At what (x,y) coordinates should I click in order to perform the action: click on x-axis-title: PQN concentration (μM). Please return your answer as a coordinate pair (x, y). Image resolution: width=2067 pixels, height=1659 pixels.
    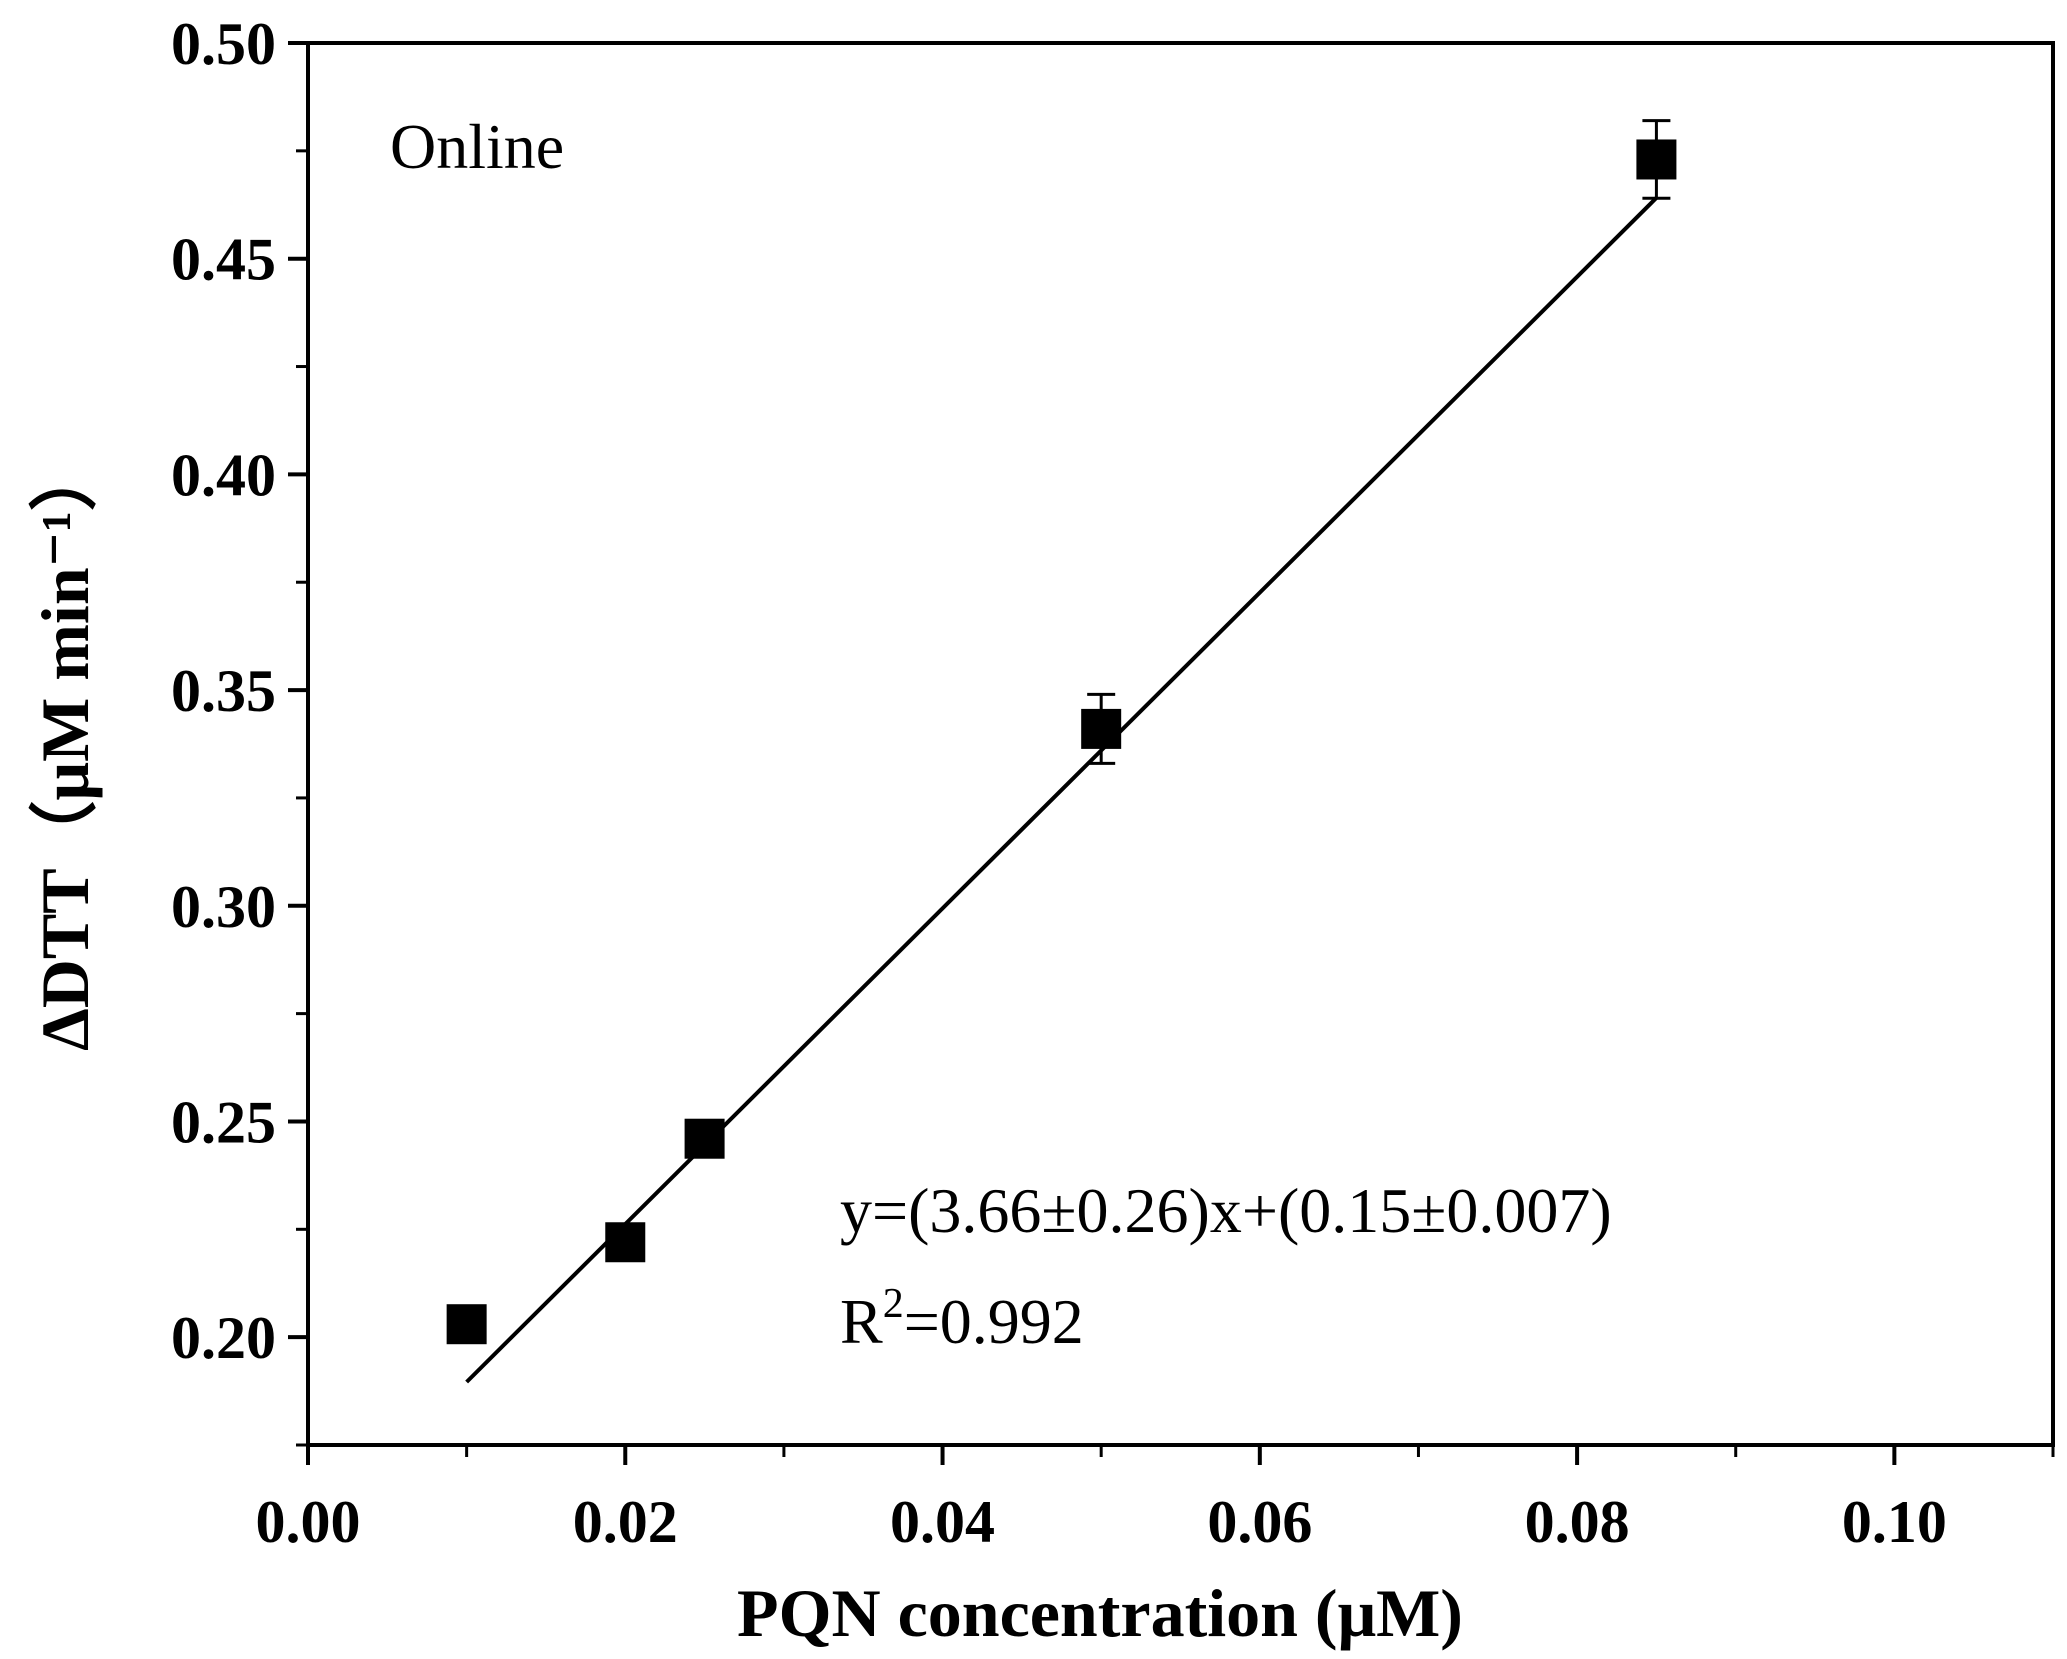
    Looking at the image, I should click on (1100, 1613).